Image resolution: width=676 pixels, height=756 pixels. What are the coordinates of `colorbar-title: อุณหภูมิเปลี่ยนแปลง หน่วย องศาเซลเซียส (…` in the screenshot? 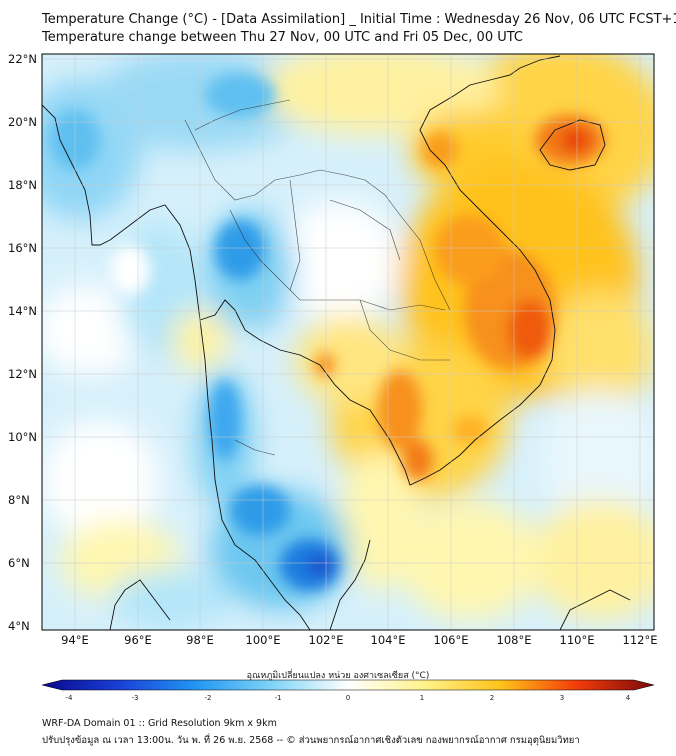 It's located at (338, 676).